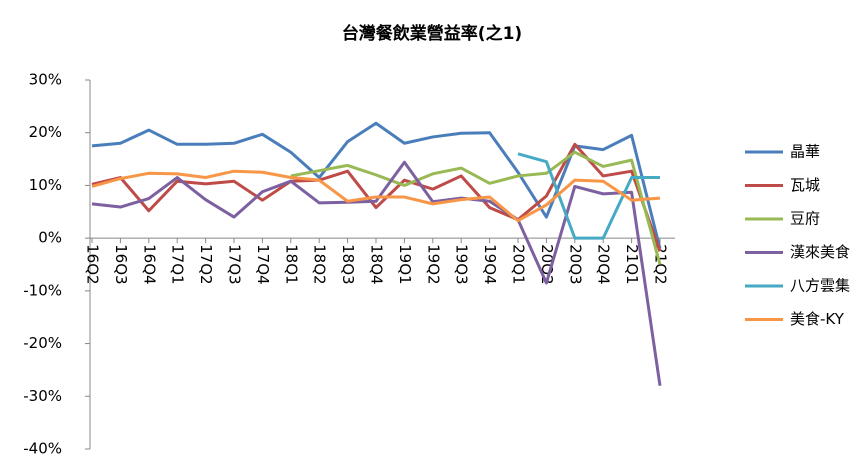 This screenshot has width=865, height=474. Describe the element at coordinates (820, 252) in the screenshot. I see `legend-label: 漢來美食` at that location.